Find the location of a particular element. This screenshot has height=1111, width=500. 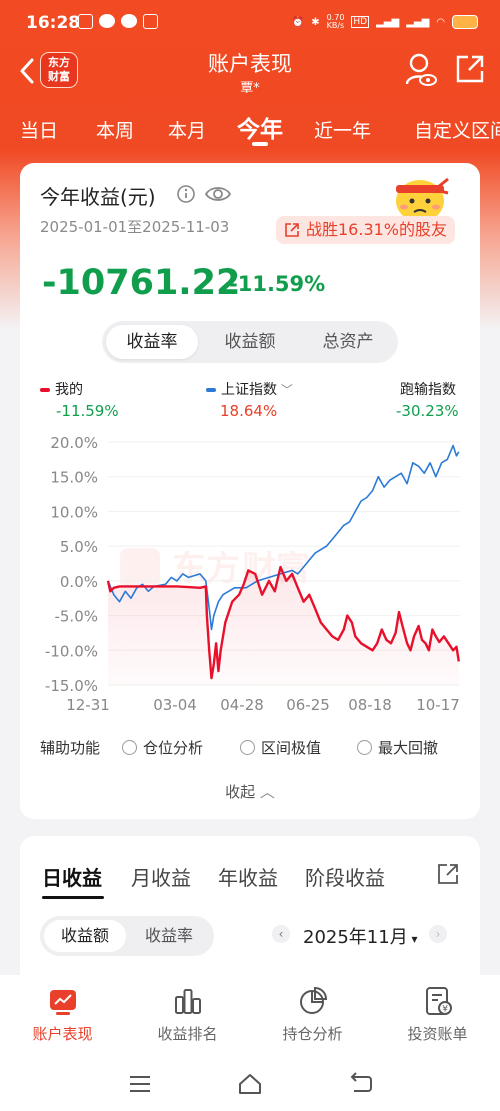

bottom-nav-label: 账户表现 is located at coordinates (62, 1034).